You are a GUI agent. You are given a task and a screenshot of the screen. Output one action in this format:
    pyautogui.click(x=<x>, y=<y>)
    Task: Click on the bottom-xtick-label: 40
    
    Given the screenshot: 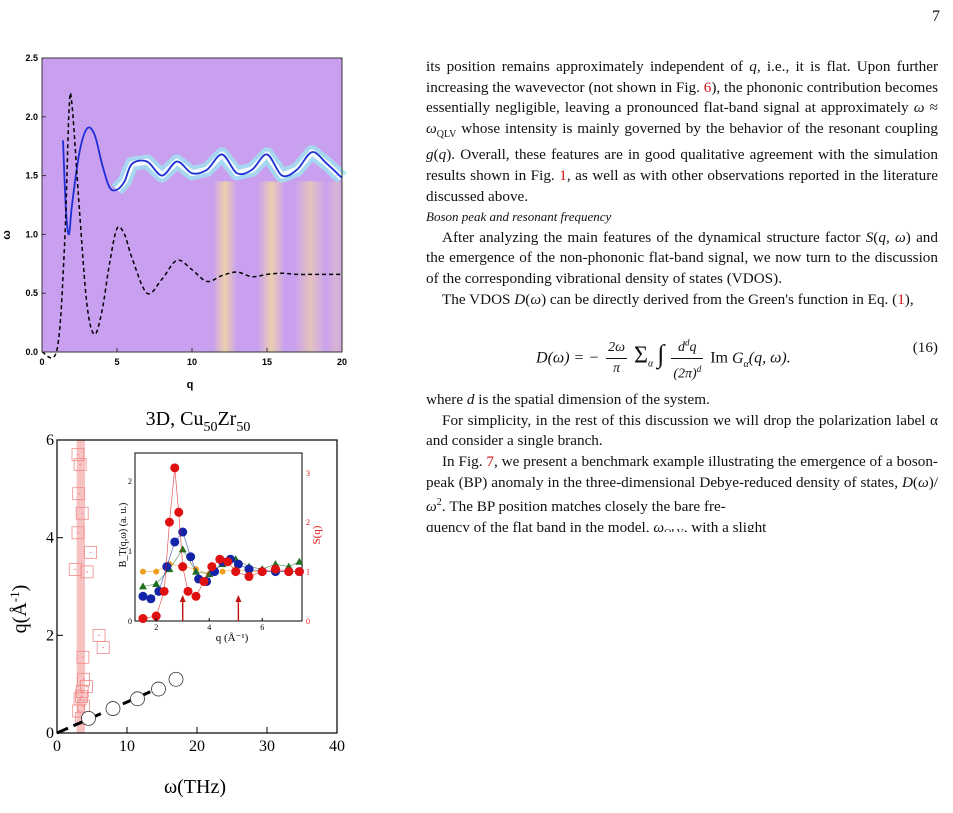 What is the action you would take?
    pyautogui.click(x=337, y=746)
    